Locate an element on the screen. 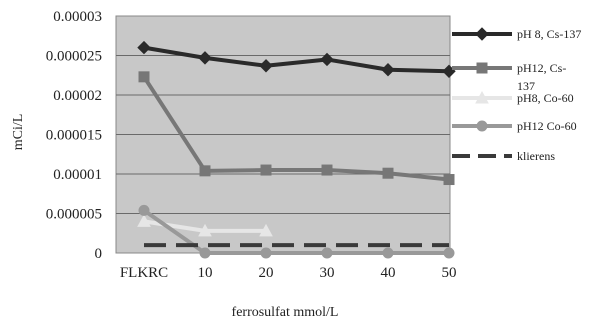 The height and width of the screenshot is (329, 597). y-tick-label: 0.000015 is located at coordinates (74, 136).